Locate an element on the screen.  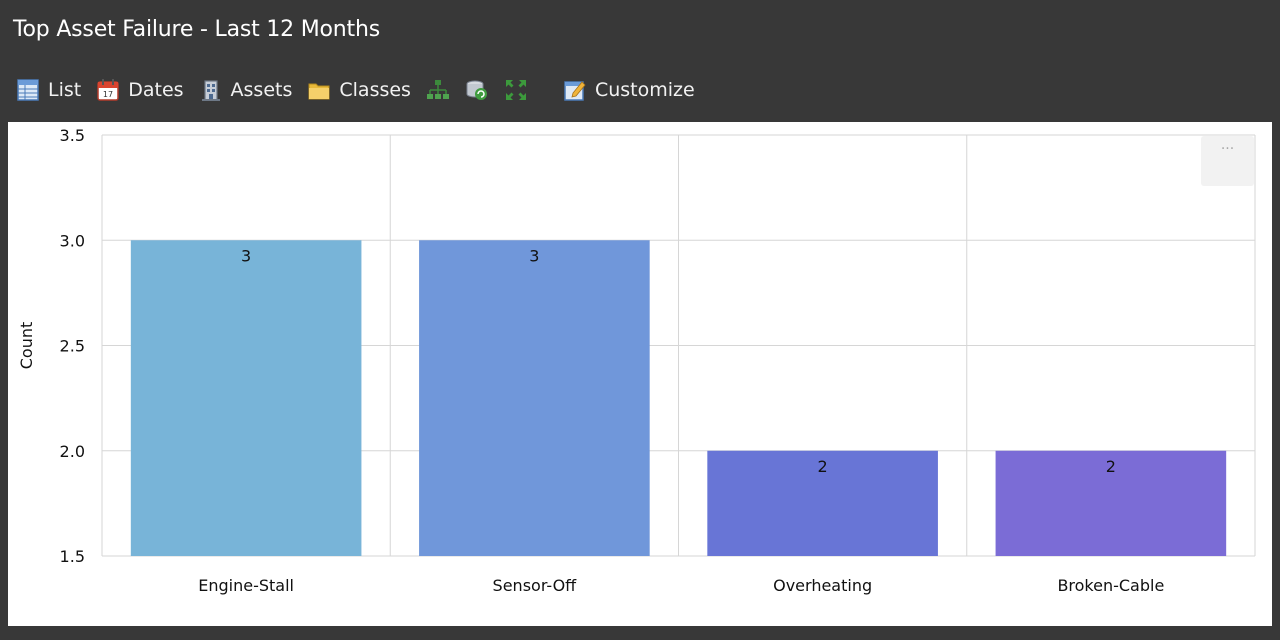
y-tick-label: 2.5 is located at coordinates (72, 346).